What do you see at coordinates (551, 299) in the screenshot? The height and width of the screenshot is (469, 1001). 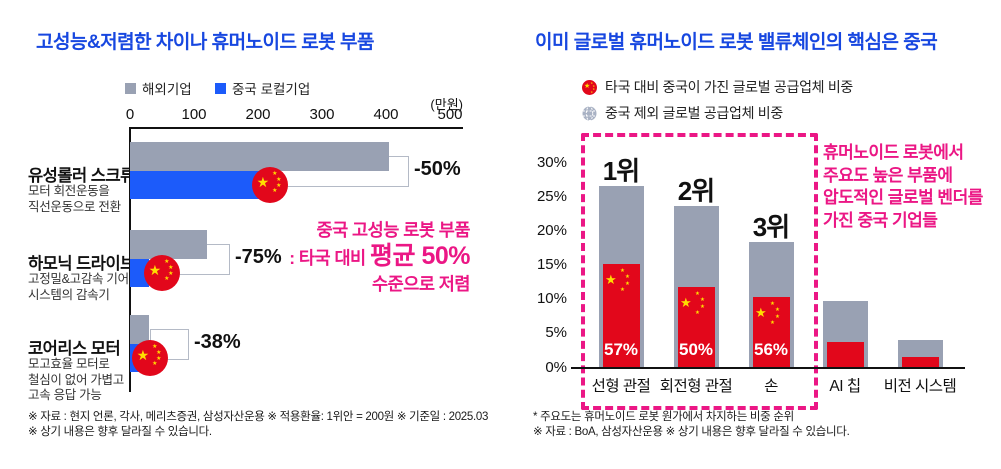 I see `y-axis-tick-label: 10%` at bounding box center [551, 299].